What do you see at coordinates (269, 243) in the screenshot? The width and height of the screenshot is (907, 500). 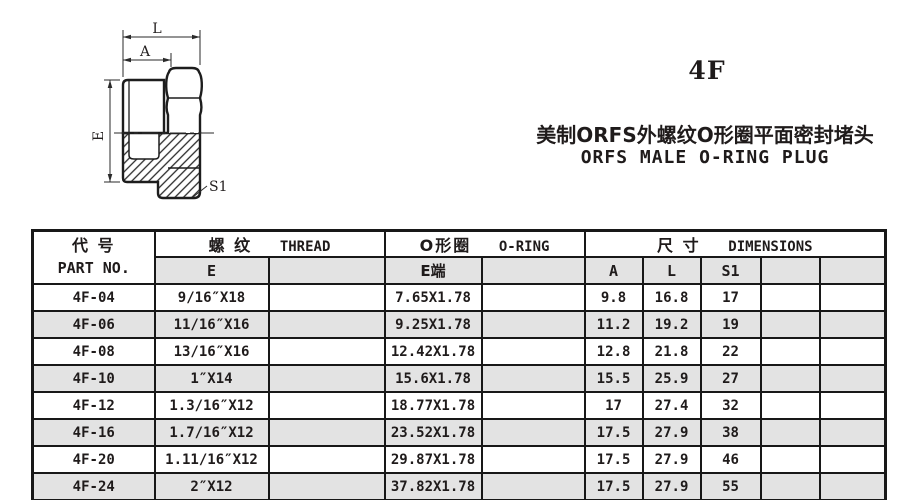 I see `col-header-thread: 螺 纹 THREAD` at bounding box center [269, 243].